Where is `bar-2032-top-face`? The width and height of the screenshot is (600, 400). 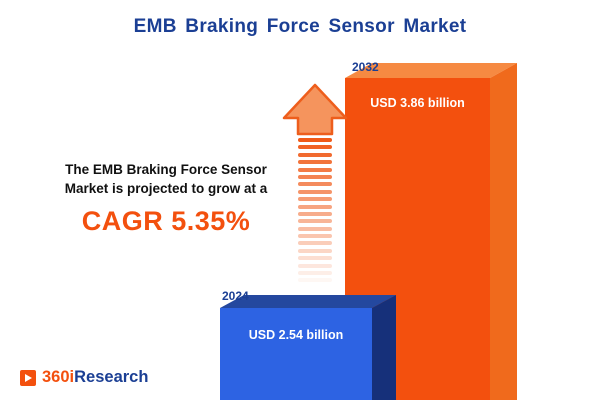
bar-2032-top-face is located at coordinates (431, 70).